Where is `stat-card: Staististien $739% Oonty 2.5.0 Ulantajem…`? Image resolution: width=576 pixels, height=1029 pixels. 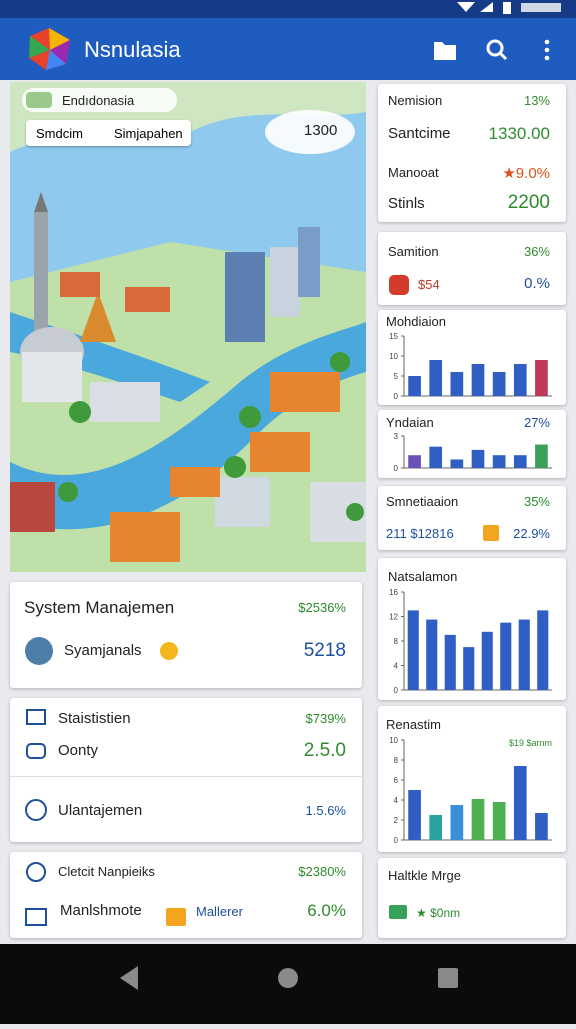 stat-card: Staististien $739% Oonty 2.5.0 Ulantajem… is located at coordinates (186, 770).